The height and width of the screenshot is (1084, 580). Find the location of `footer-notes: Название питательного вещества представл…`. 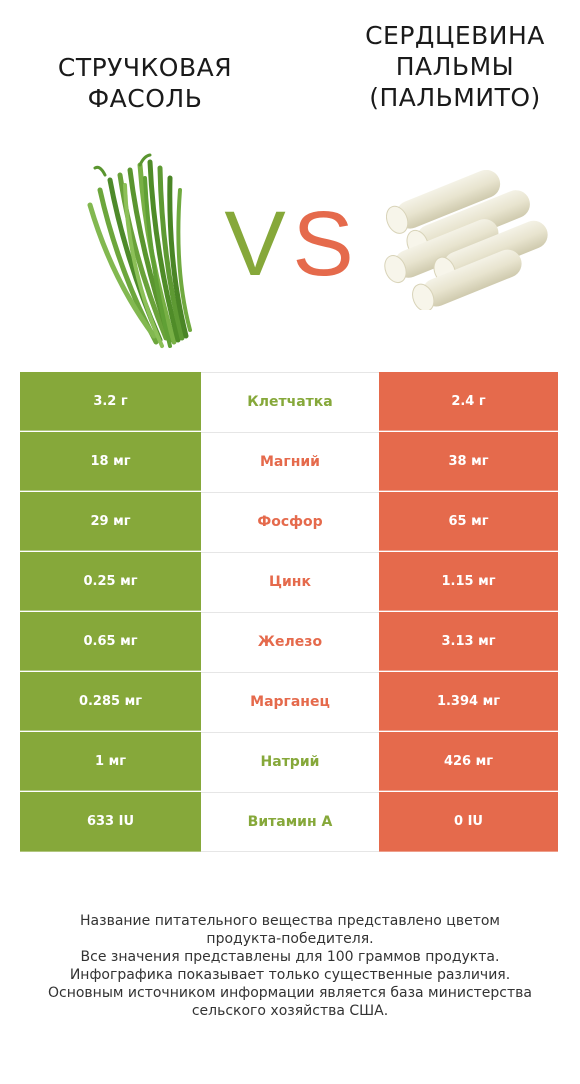

footer-notes: Название питательного вещества представл… is located at coordinates (290, 966).